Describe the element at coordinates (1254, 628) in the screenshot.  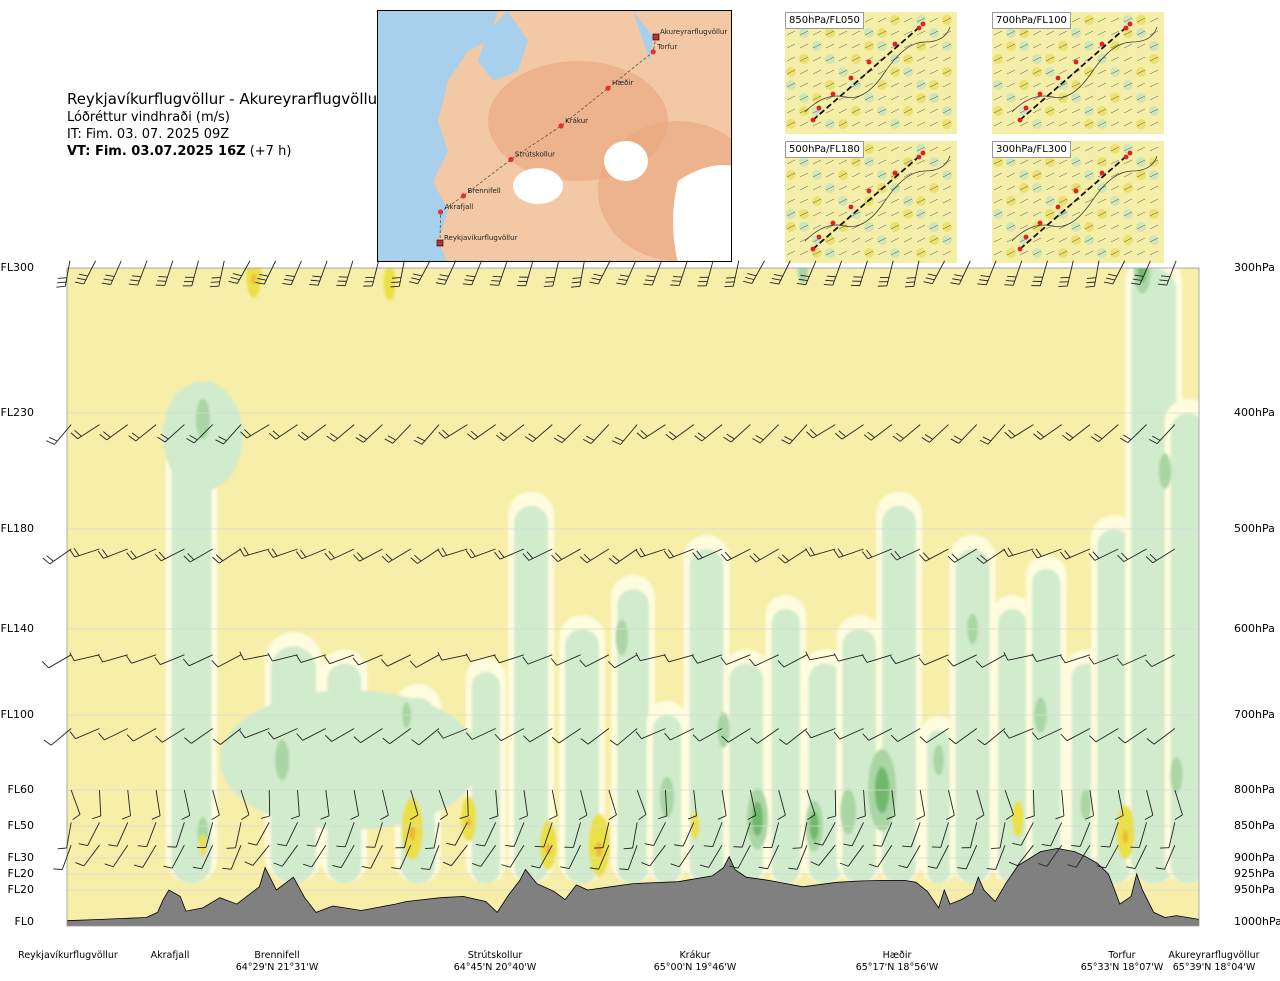
I see `level-label-hpa-3: 600hPa` at that location.